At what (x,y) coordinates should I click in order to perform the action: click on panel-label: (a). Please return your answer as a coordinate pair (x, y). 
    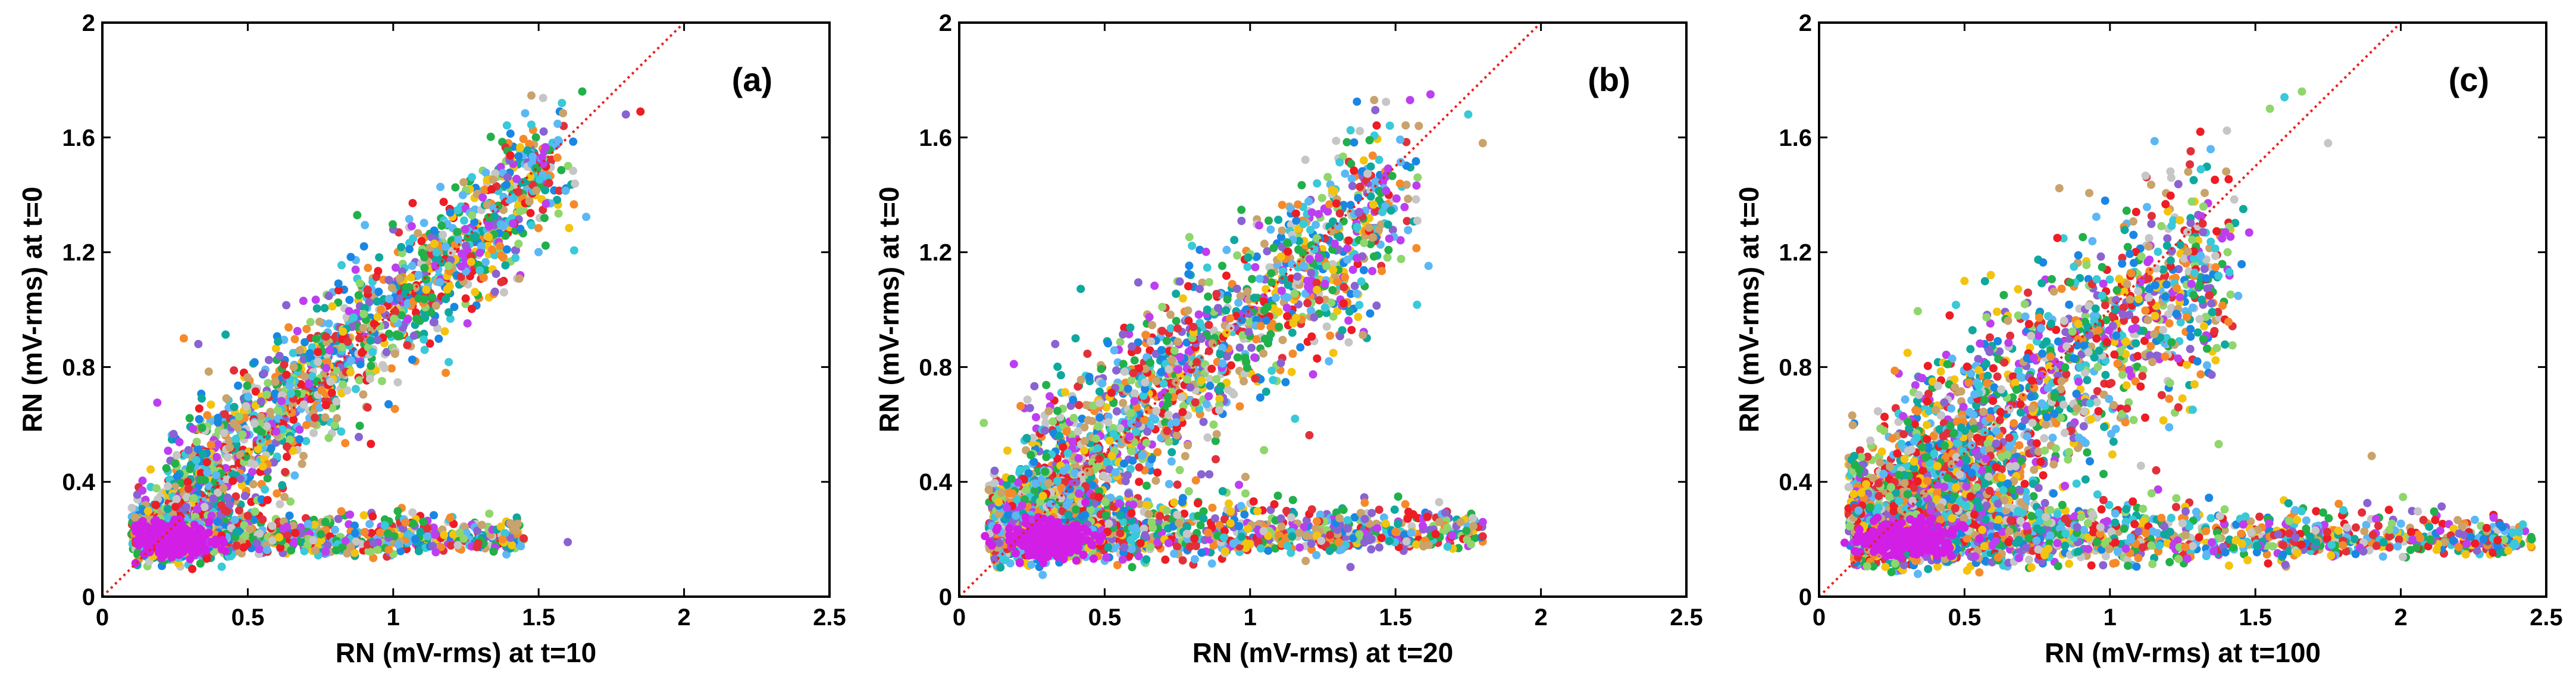
    Looking at the image, I should click on (752, 79).